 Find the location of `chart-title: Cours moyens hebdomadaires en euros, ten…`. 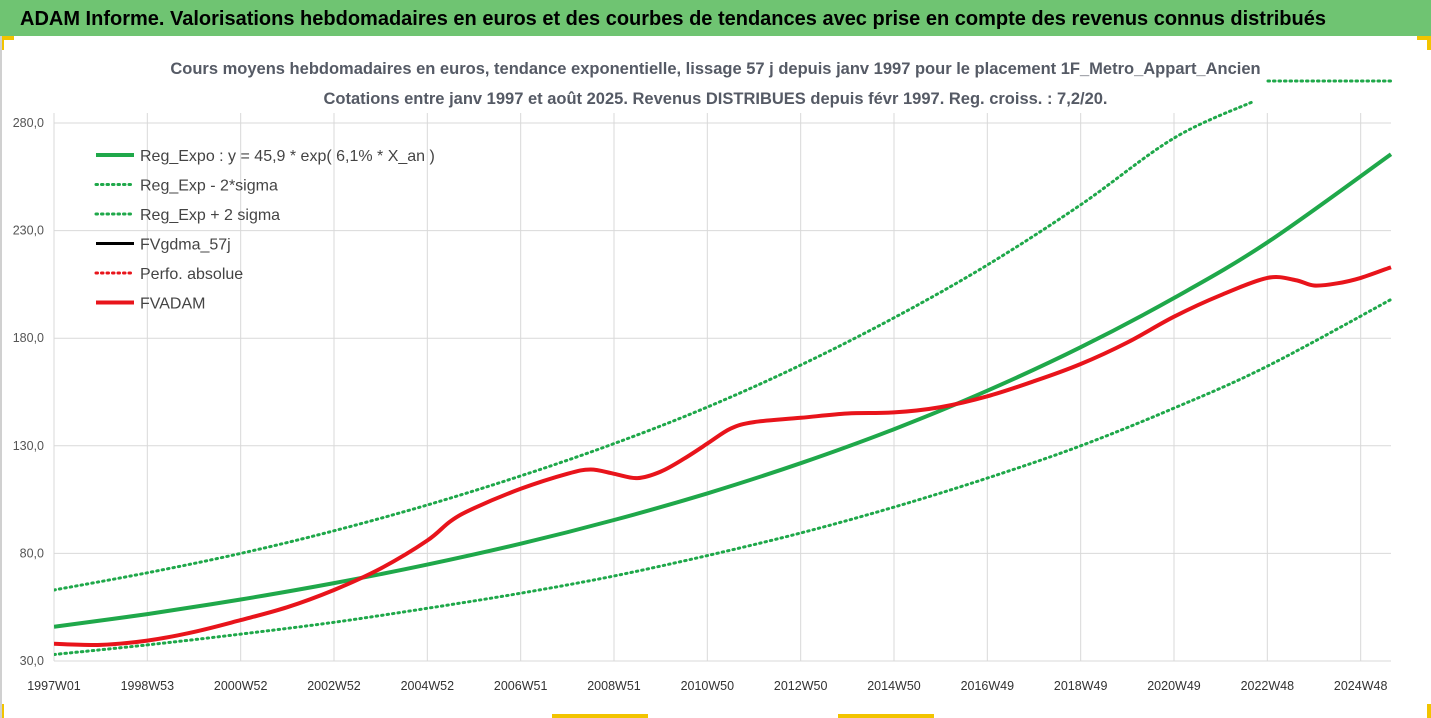

chart-title: Cours moyens hebdomadaires en euros, ten… is located at coordinates (715, 69).